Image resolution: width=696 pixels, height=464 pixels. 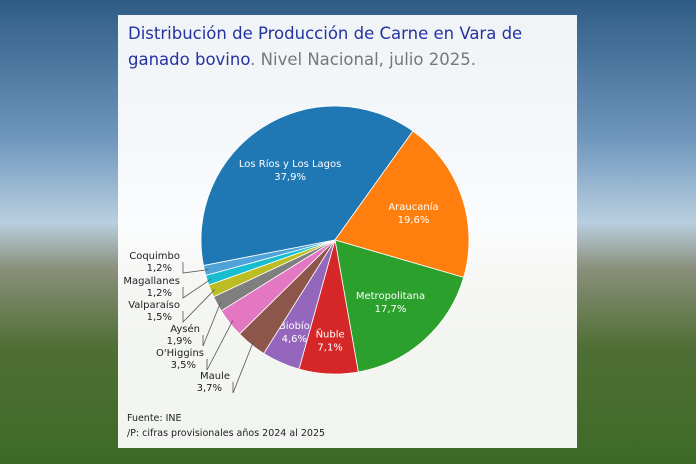 I want to click on slice-label: Metropolitana, so click(x=390, y=296).